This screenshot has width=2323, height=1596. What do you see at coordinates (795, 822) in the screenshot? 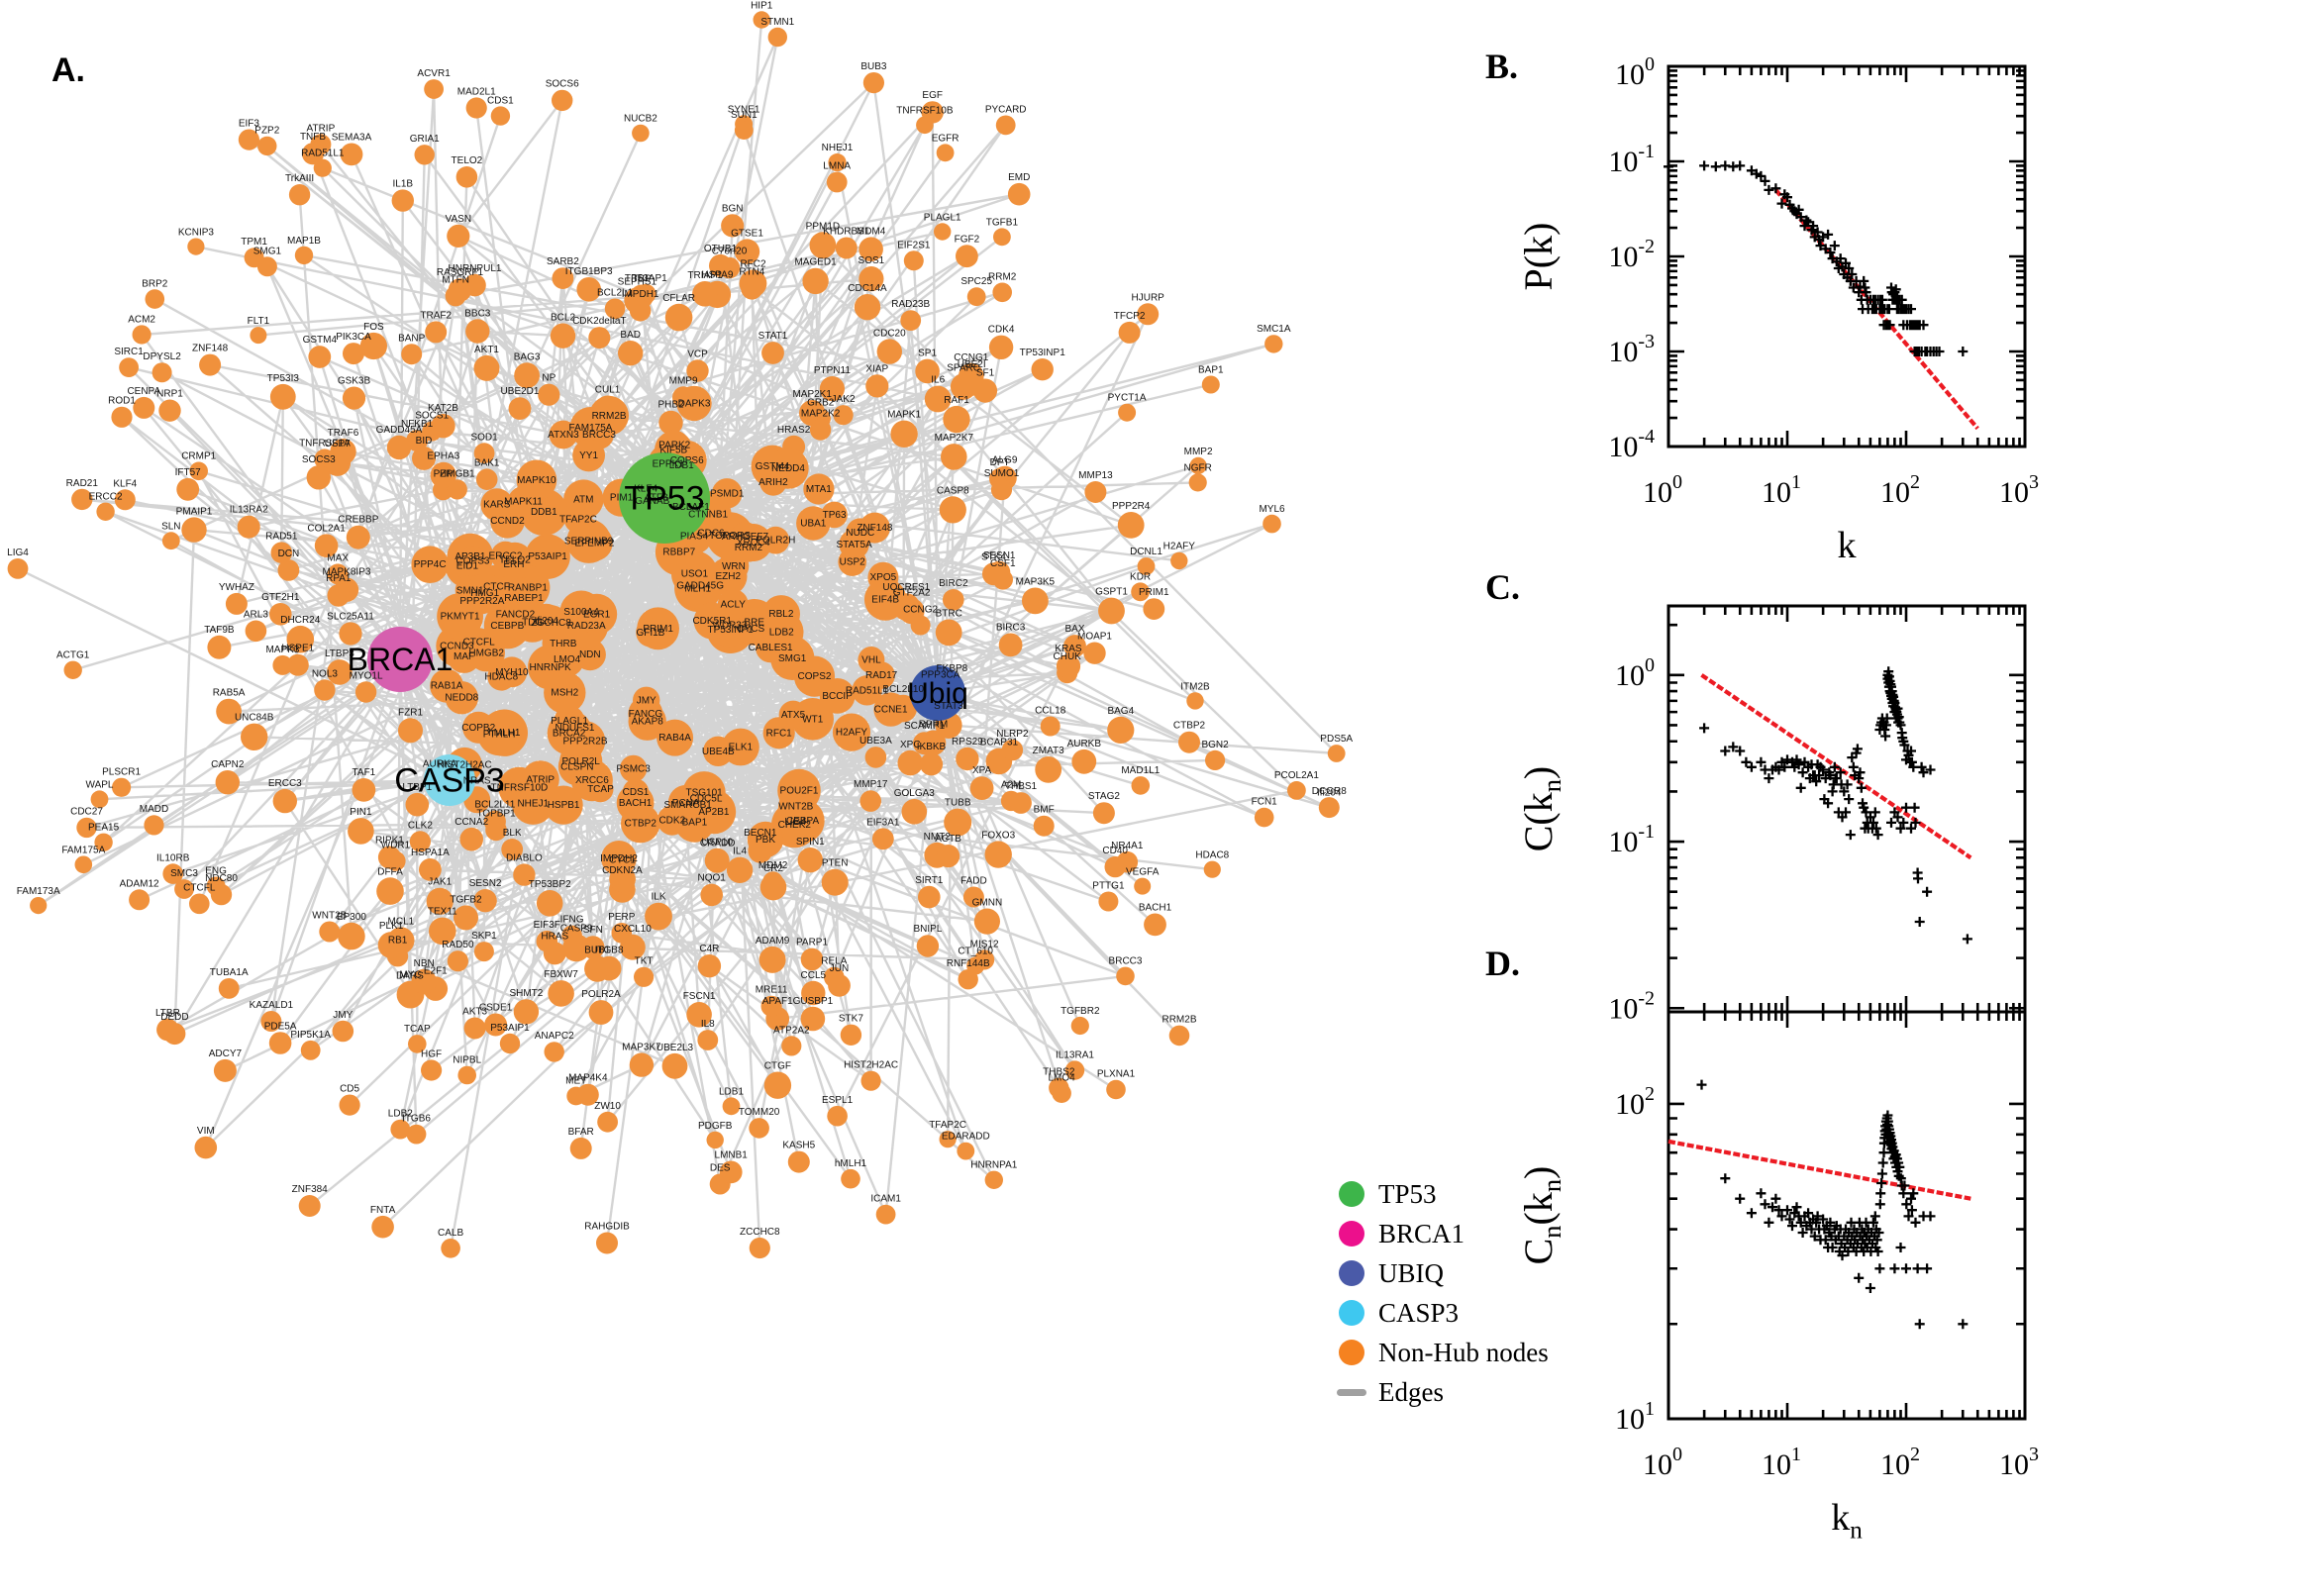
I see `network-node-label: LIG4` at bounding box center [795, 822].